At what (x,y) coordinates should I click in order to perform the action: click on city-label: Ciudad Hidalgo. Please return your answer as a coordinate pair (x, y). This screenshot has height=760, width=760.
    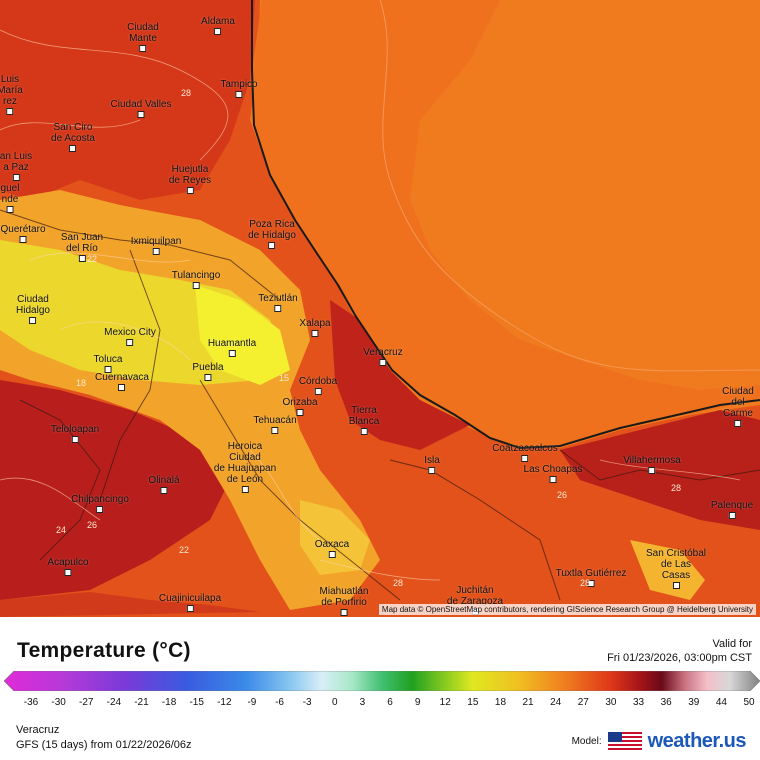
    Looking at the image, I should click on (33, 310).